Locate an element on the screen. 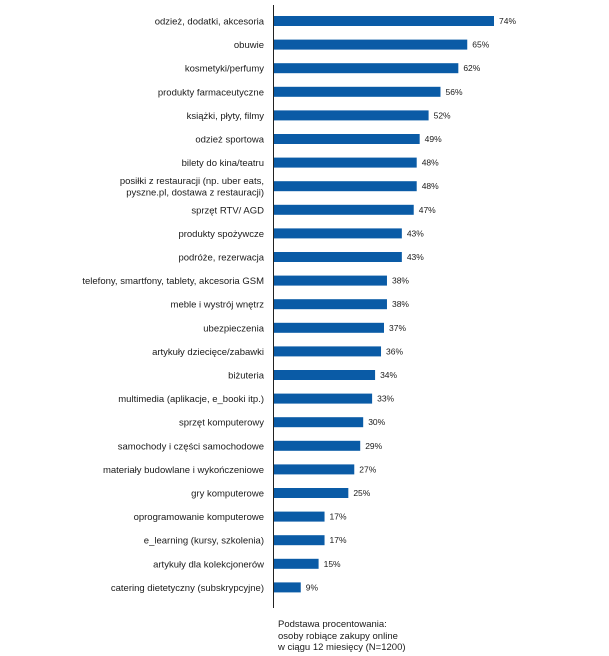  value-label-19: 27% is located at coordinates (367, 469).